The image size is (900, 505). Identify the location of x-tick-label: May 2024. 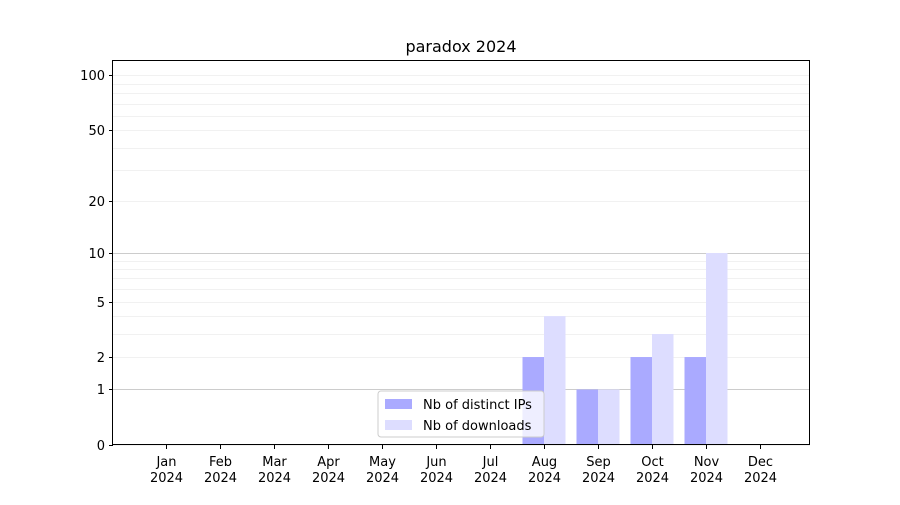
(382, 470).